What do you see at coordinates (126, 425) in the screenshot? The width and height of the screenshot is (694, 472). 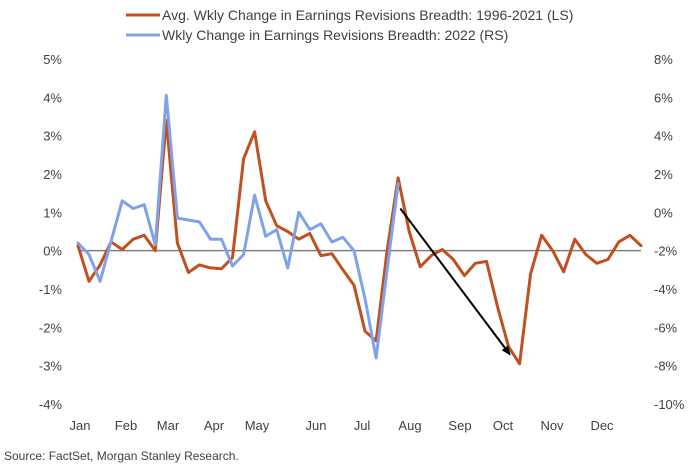 I see `x-tick-label: Feb` at bounding box center [126, 425].